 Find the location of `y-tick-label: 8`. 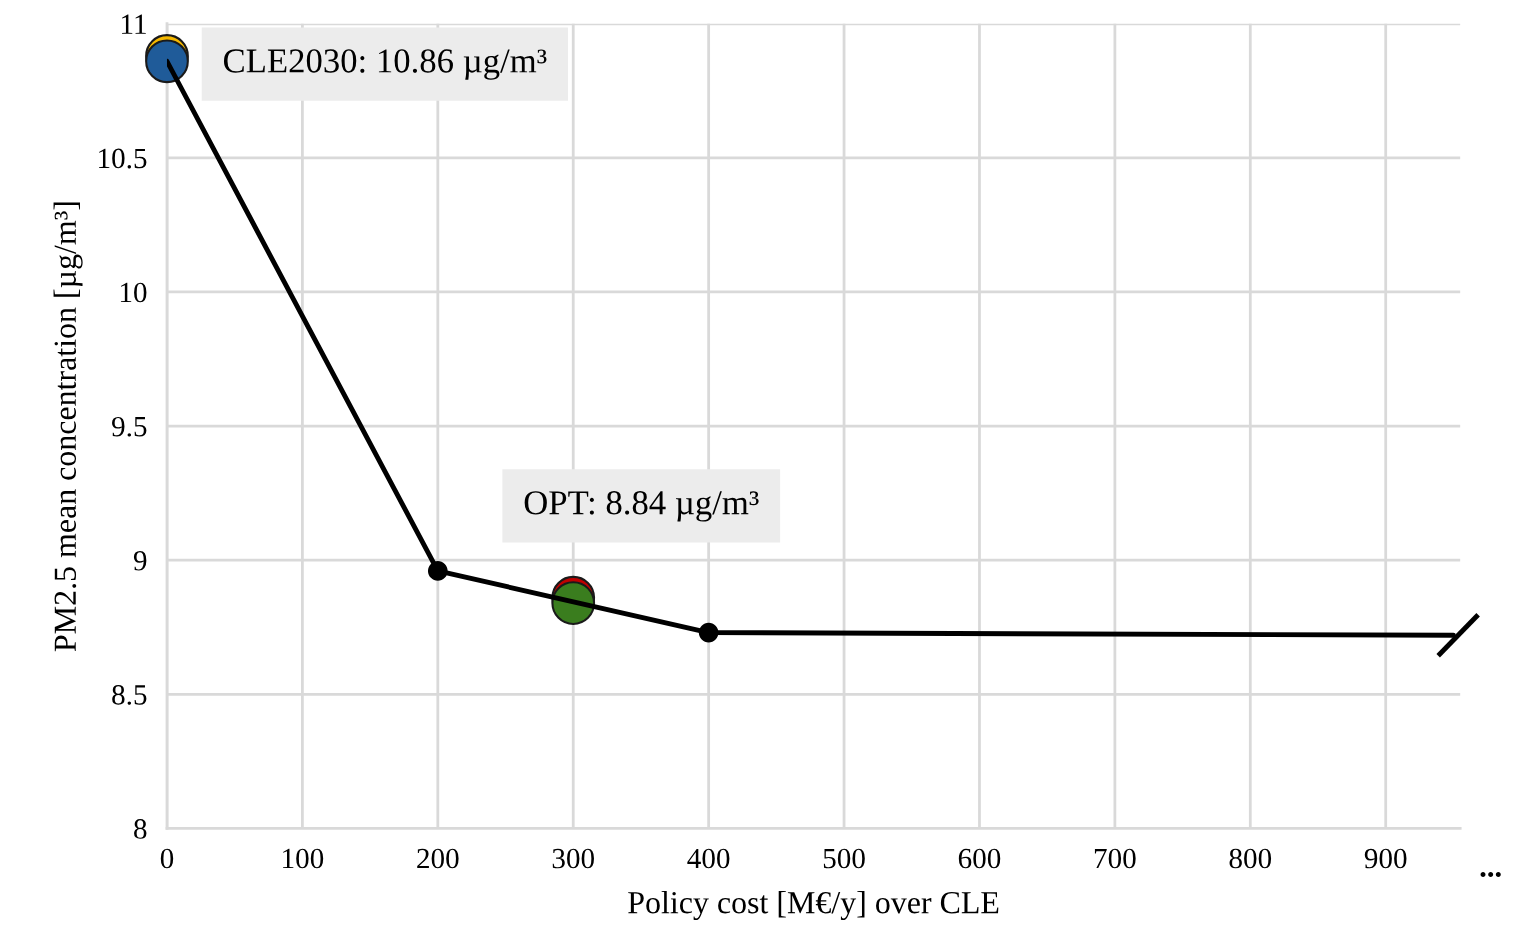

y-tick-label: 8 is located at coordinates (140, 829).